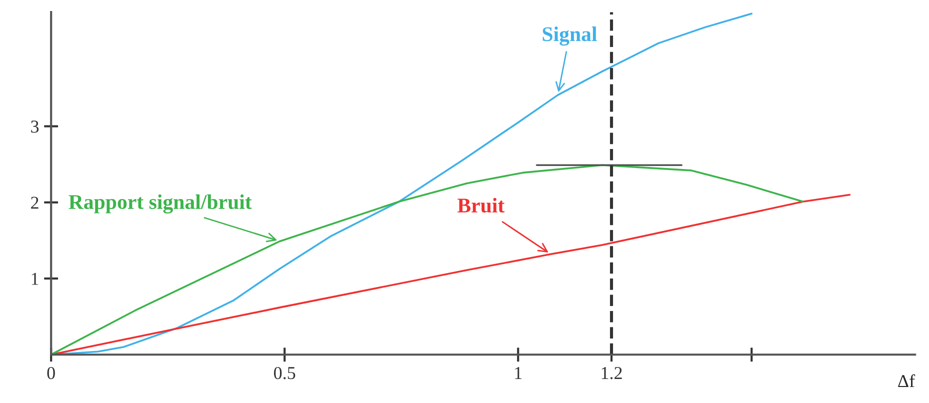  I want to click on y-tick-label: 2, so click(34, 202).